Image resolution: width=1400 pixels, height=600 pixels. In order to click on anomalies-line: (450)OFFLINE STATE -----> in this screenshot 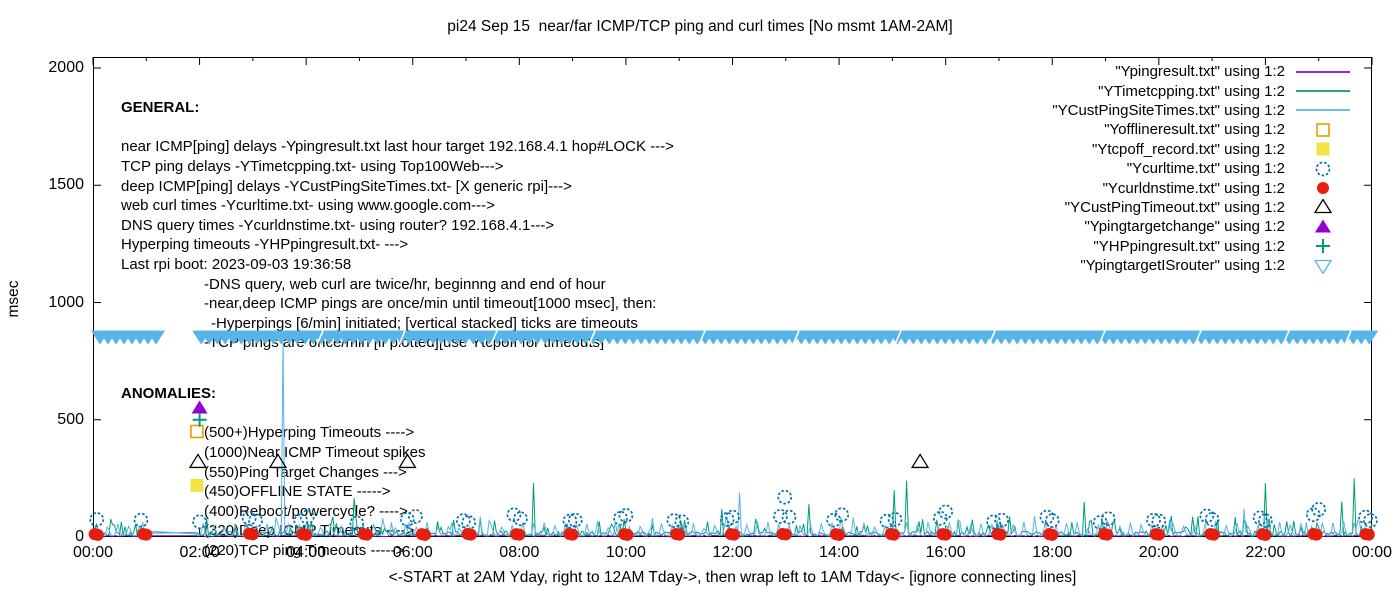, I will do `click(297, 492)`.